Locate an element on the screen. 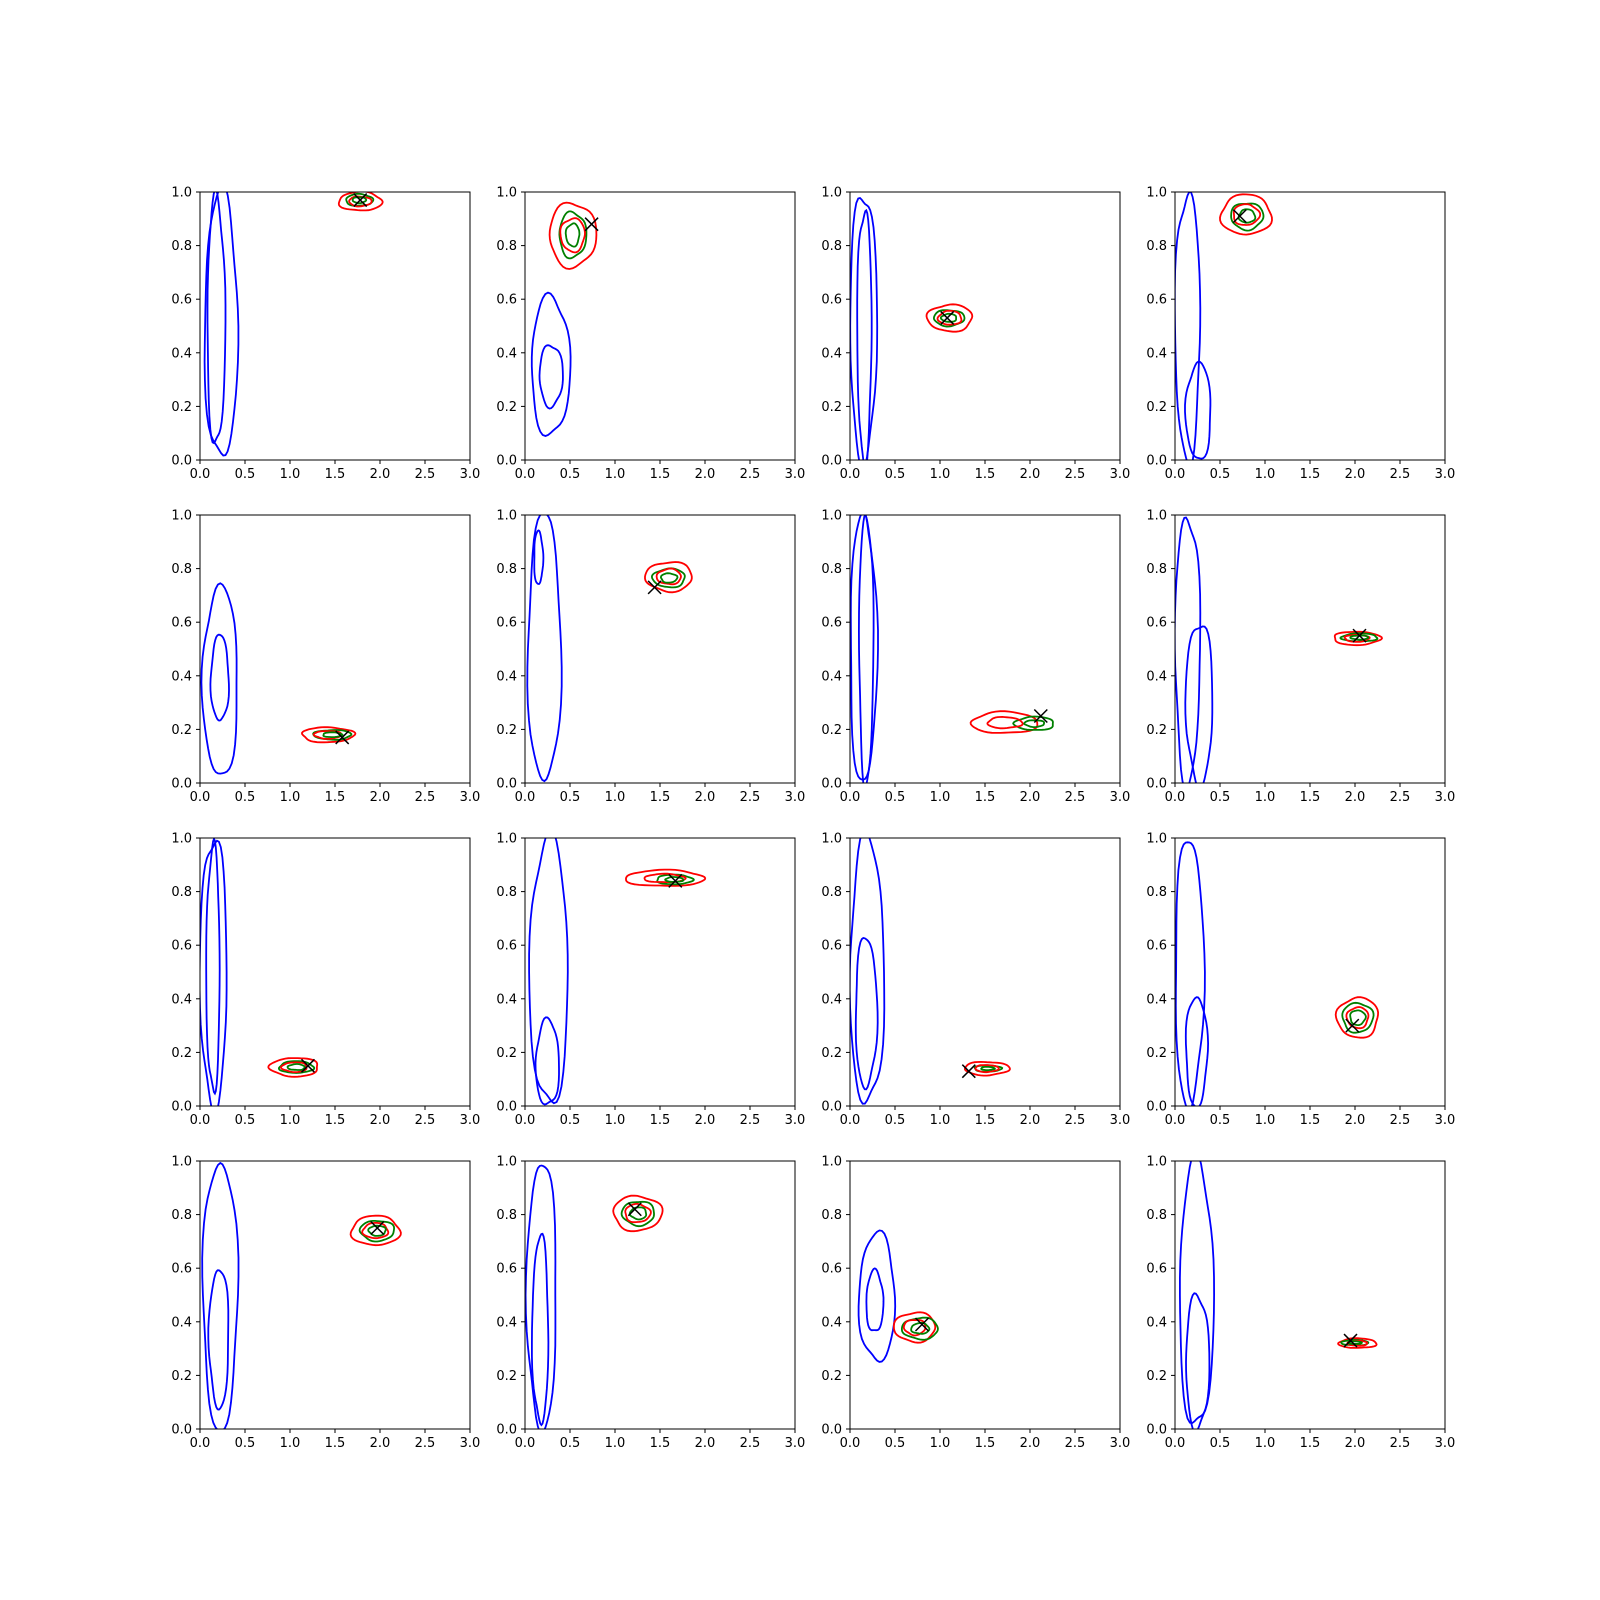 The image size is (1600, 1600). subplot-4: 0.0 0.5 1.0 1.5 2.0 2.5 3.0 0.0 0.2 0.4 0.6 0.8 1.0 is located at coordinates (1300, 334).